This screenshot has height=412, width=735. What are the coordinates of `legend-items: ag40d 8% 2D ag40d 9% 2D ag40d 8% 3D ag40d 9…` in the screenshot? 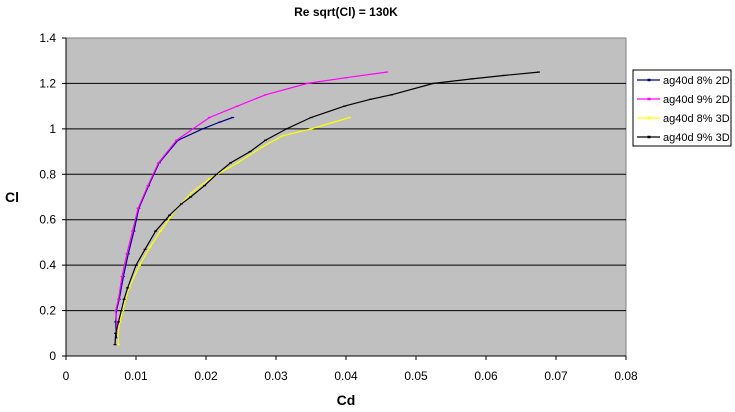 It's located at (683, 109).